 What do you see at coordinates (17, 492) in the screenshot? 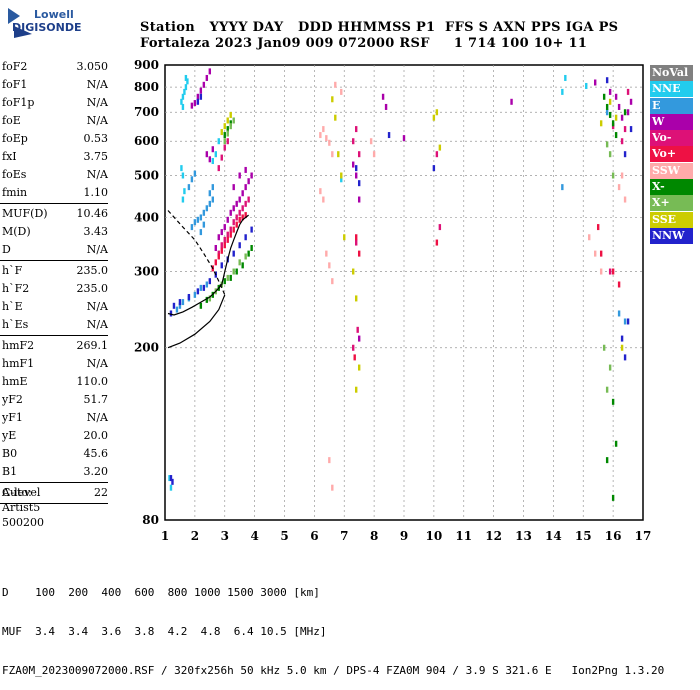
I see `auto-label: Auto:` at bounding box center [17, 492].